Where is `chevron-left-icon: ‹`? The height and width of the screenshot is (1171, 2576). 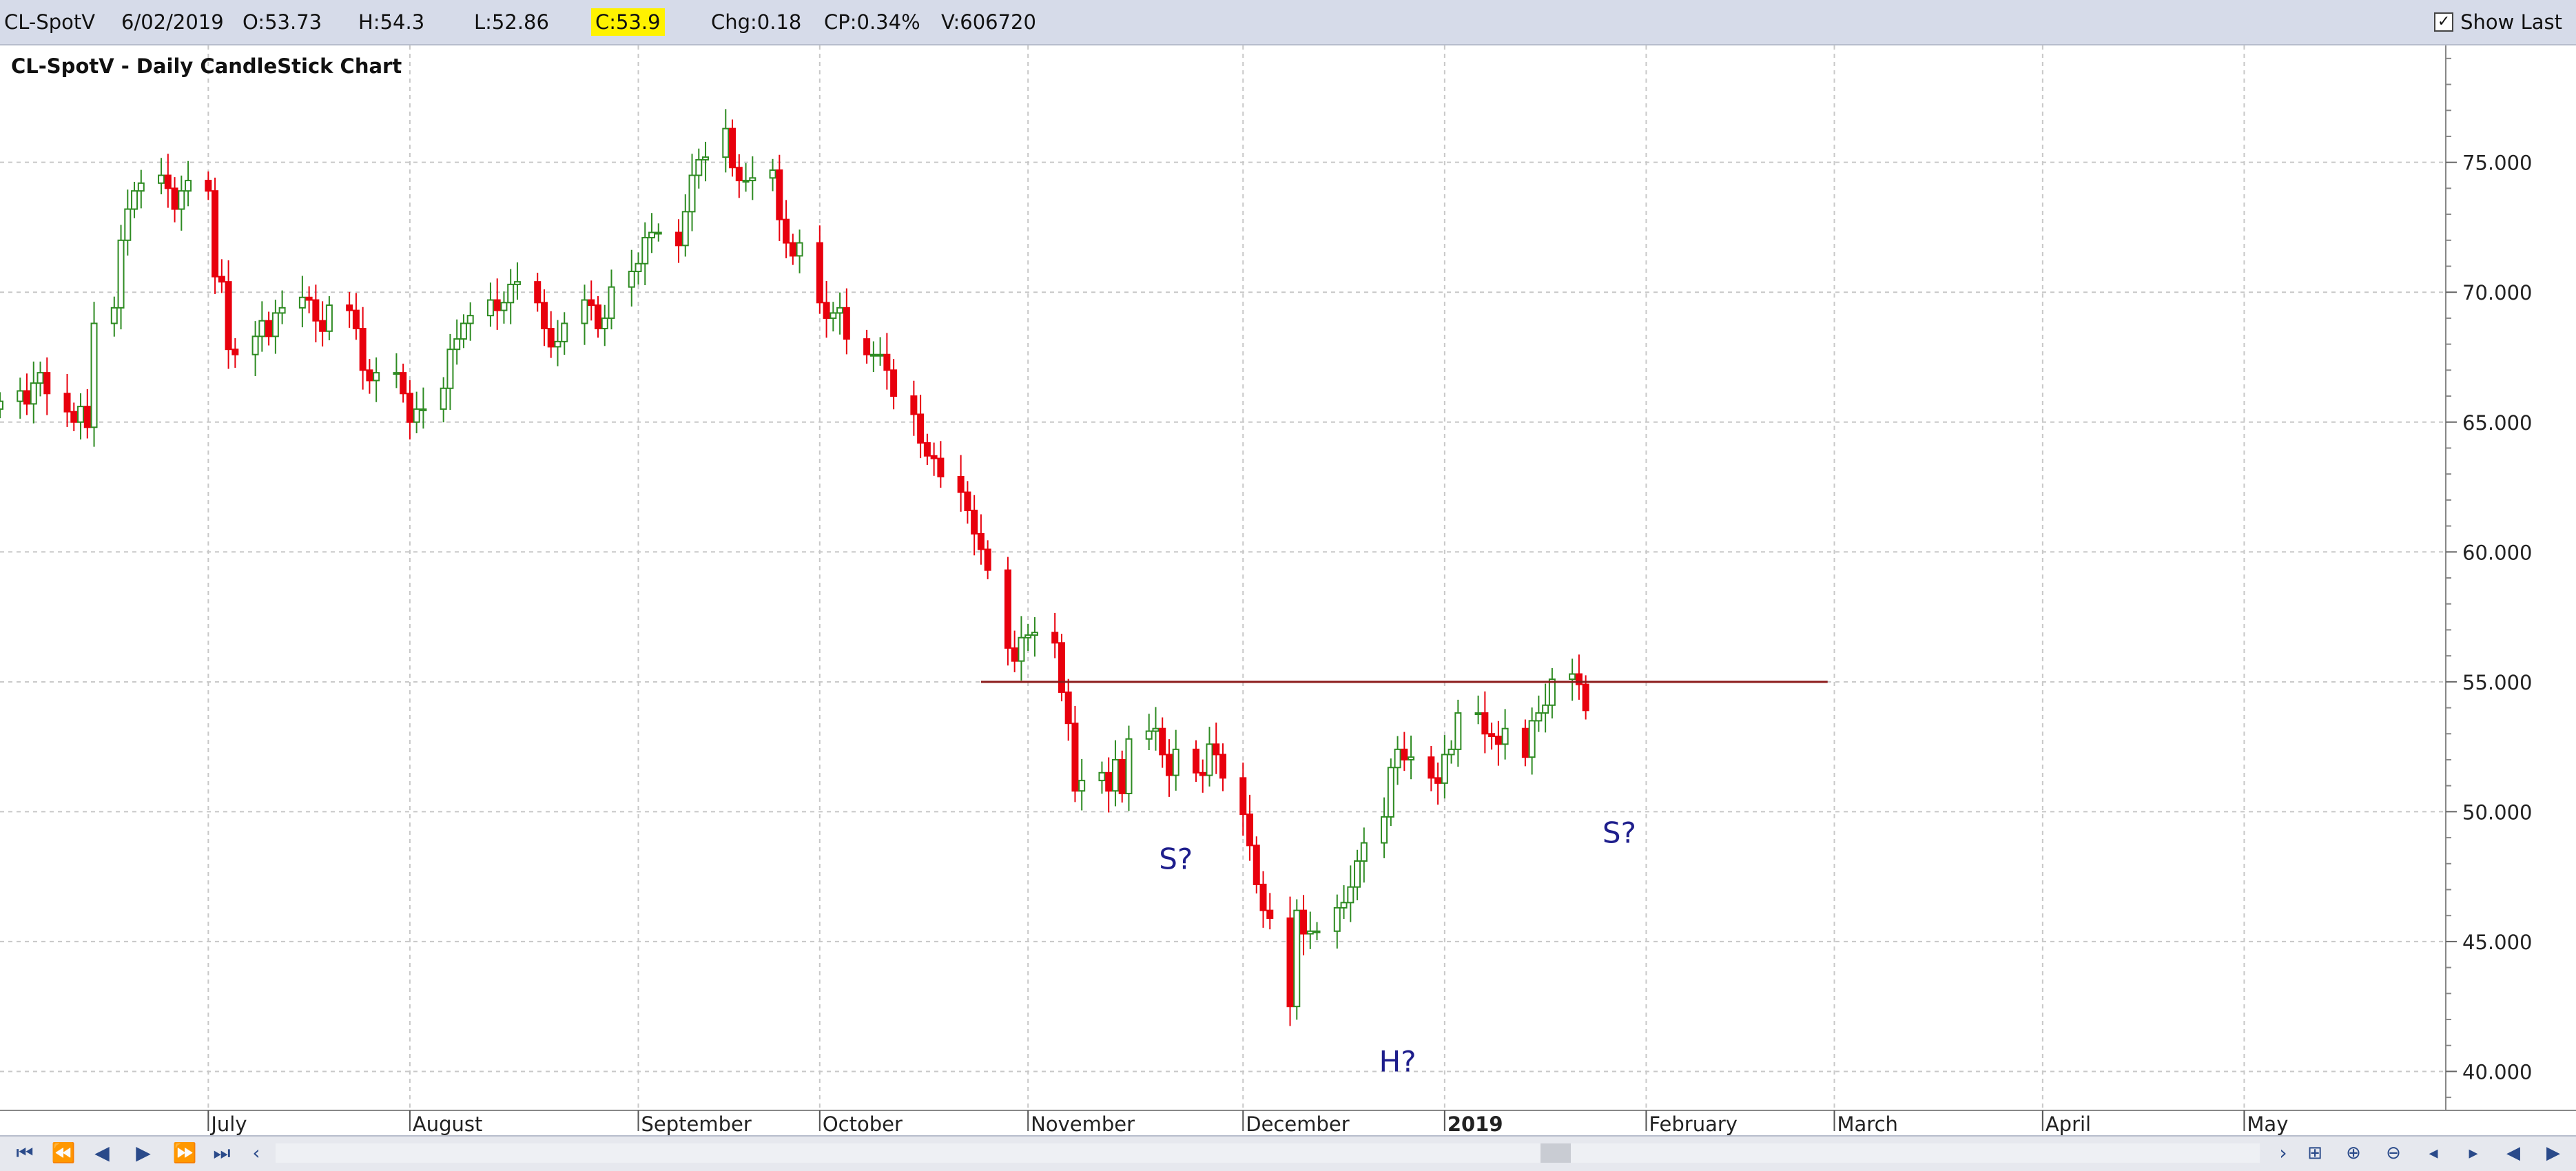 chevron-left-icon: ‹ is located at coordinates (256, 1152).